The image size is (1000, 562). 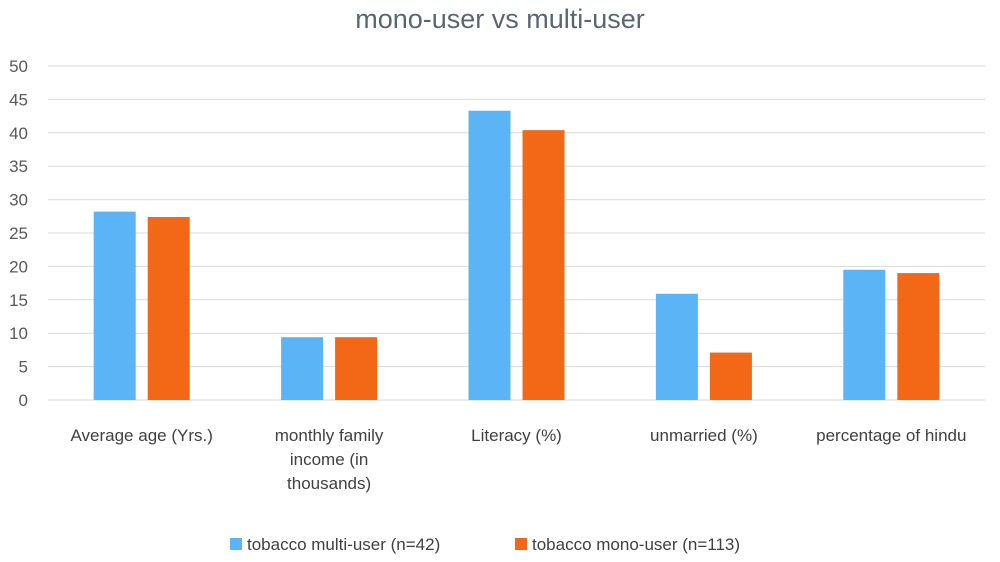 What do you see at coordinates (18, 66) in the screenshot?
I see `y-tick-label: 50` at bounding box center [18, 66].